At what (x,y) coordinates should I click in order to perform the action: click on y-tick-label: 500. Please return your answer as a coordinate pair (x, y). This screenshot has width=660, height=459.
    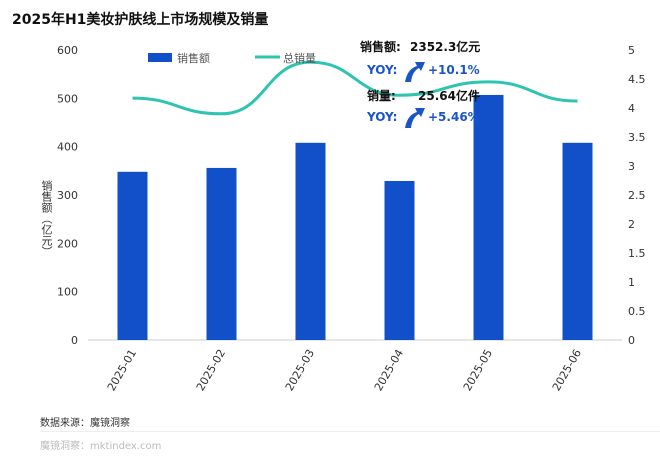
    Looking at the image, I should click on (67, 98).